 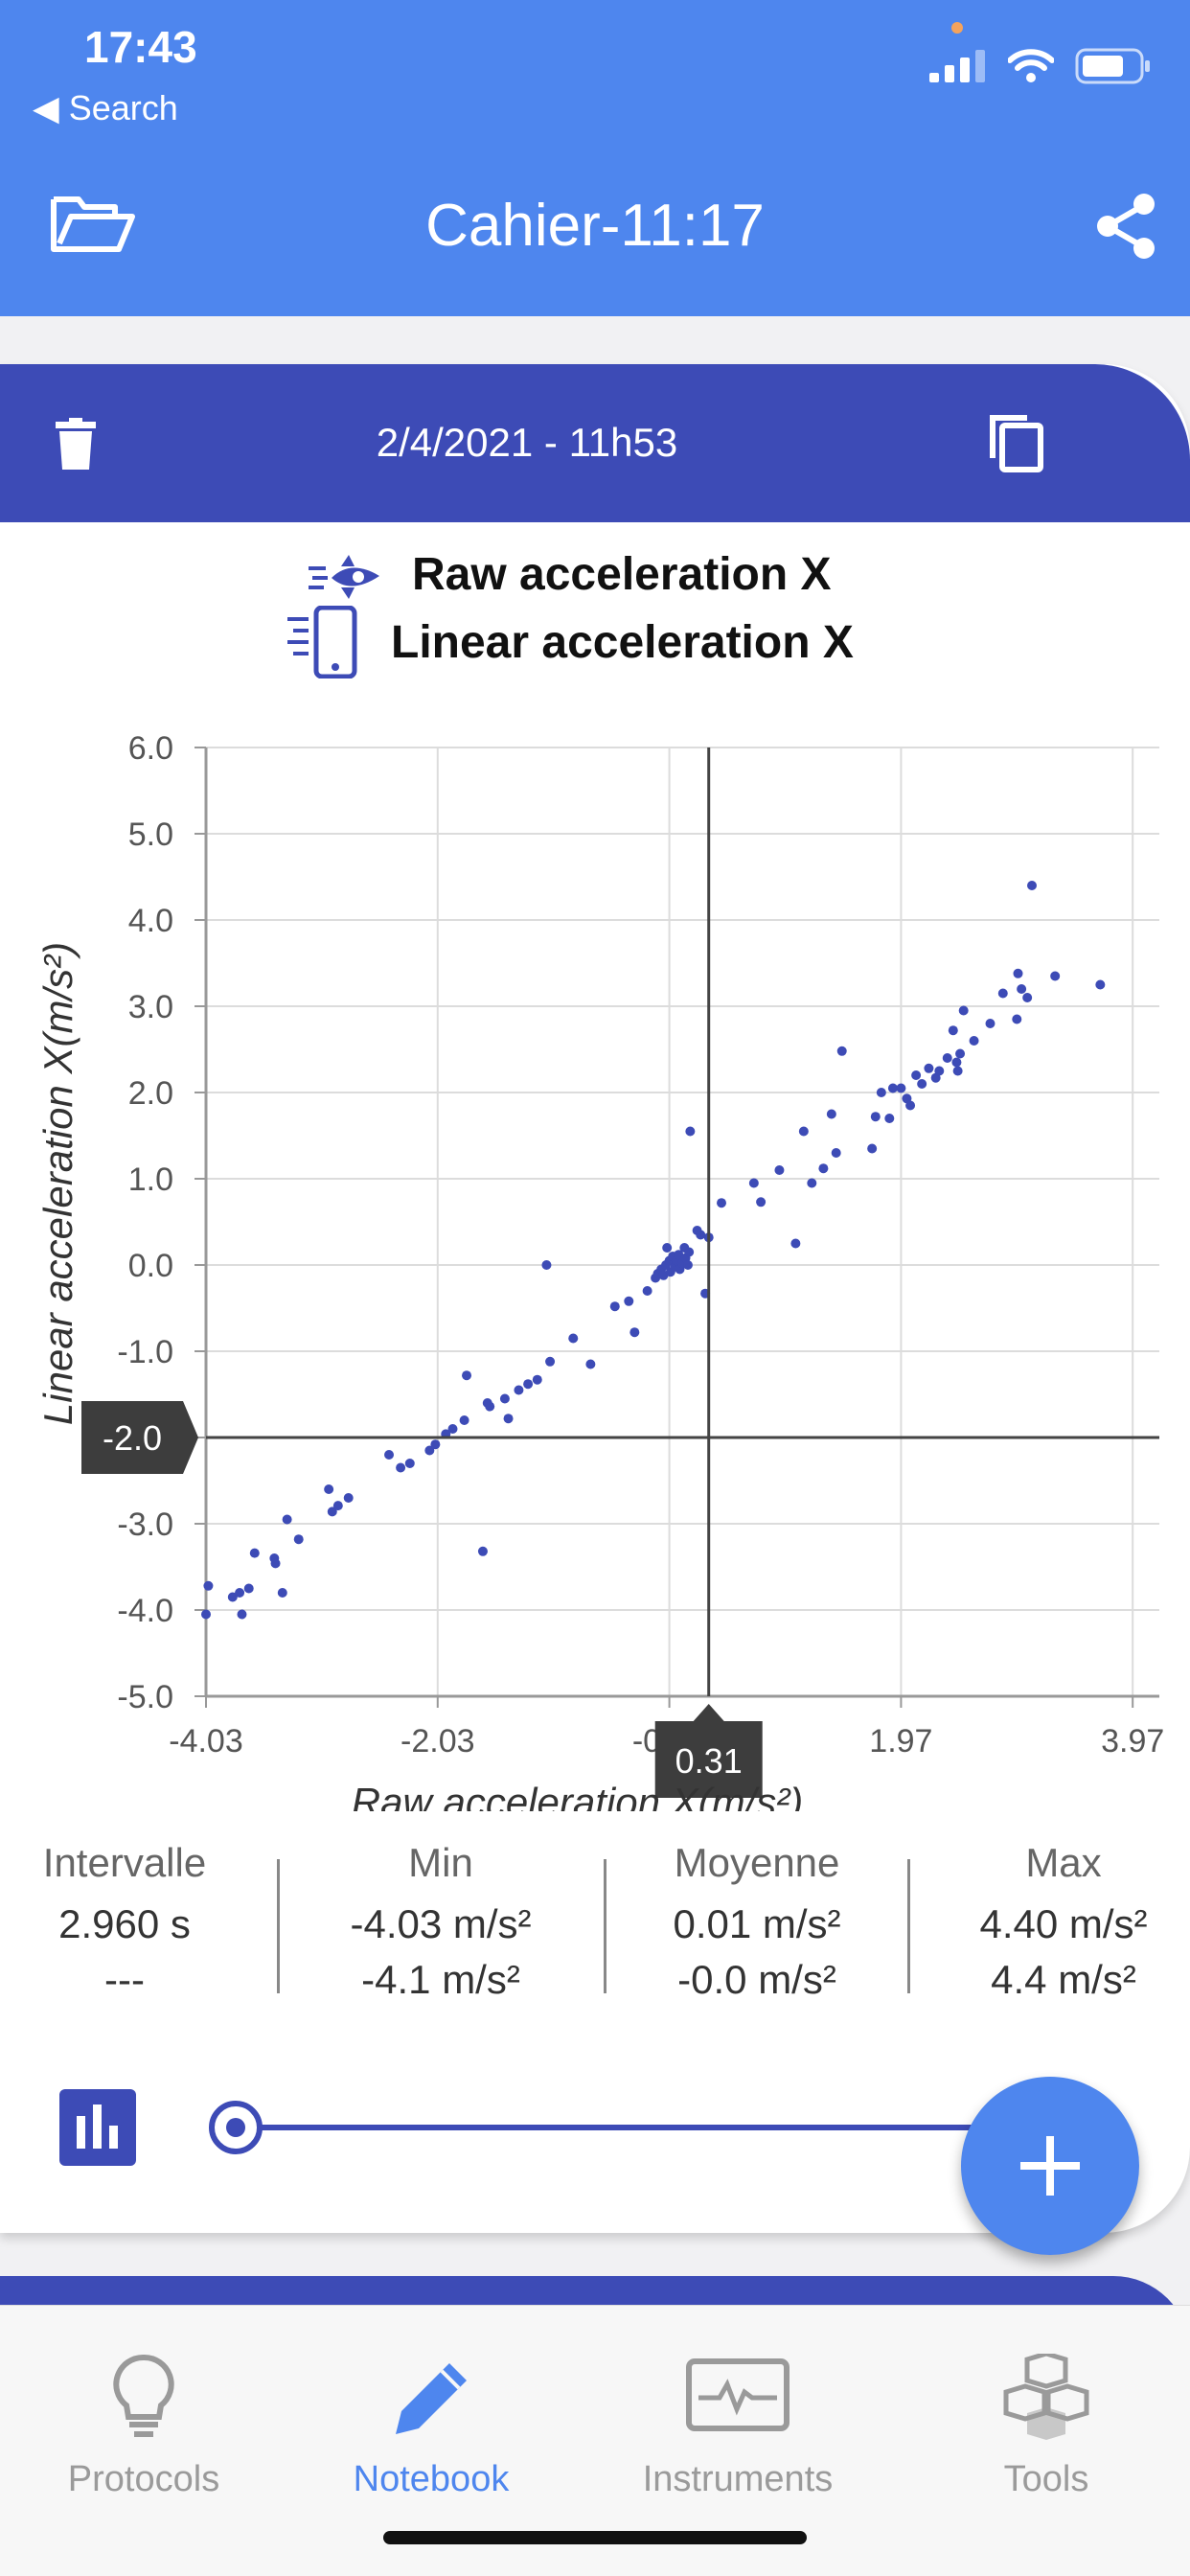 I want to click on duplicate-button, so click(x=1015, y=444).